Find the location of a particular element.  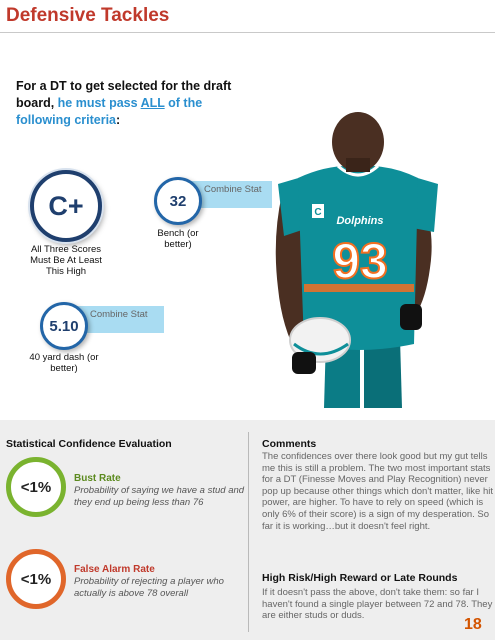

bench-badge: 32 is located at coordinates (178, 201).